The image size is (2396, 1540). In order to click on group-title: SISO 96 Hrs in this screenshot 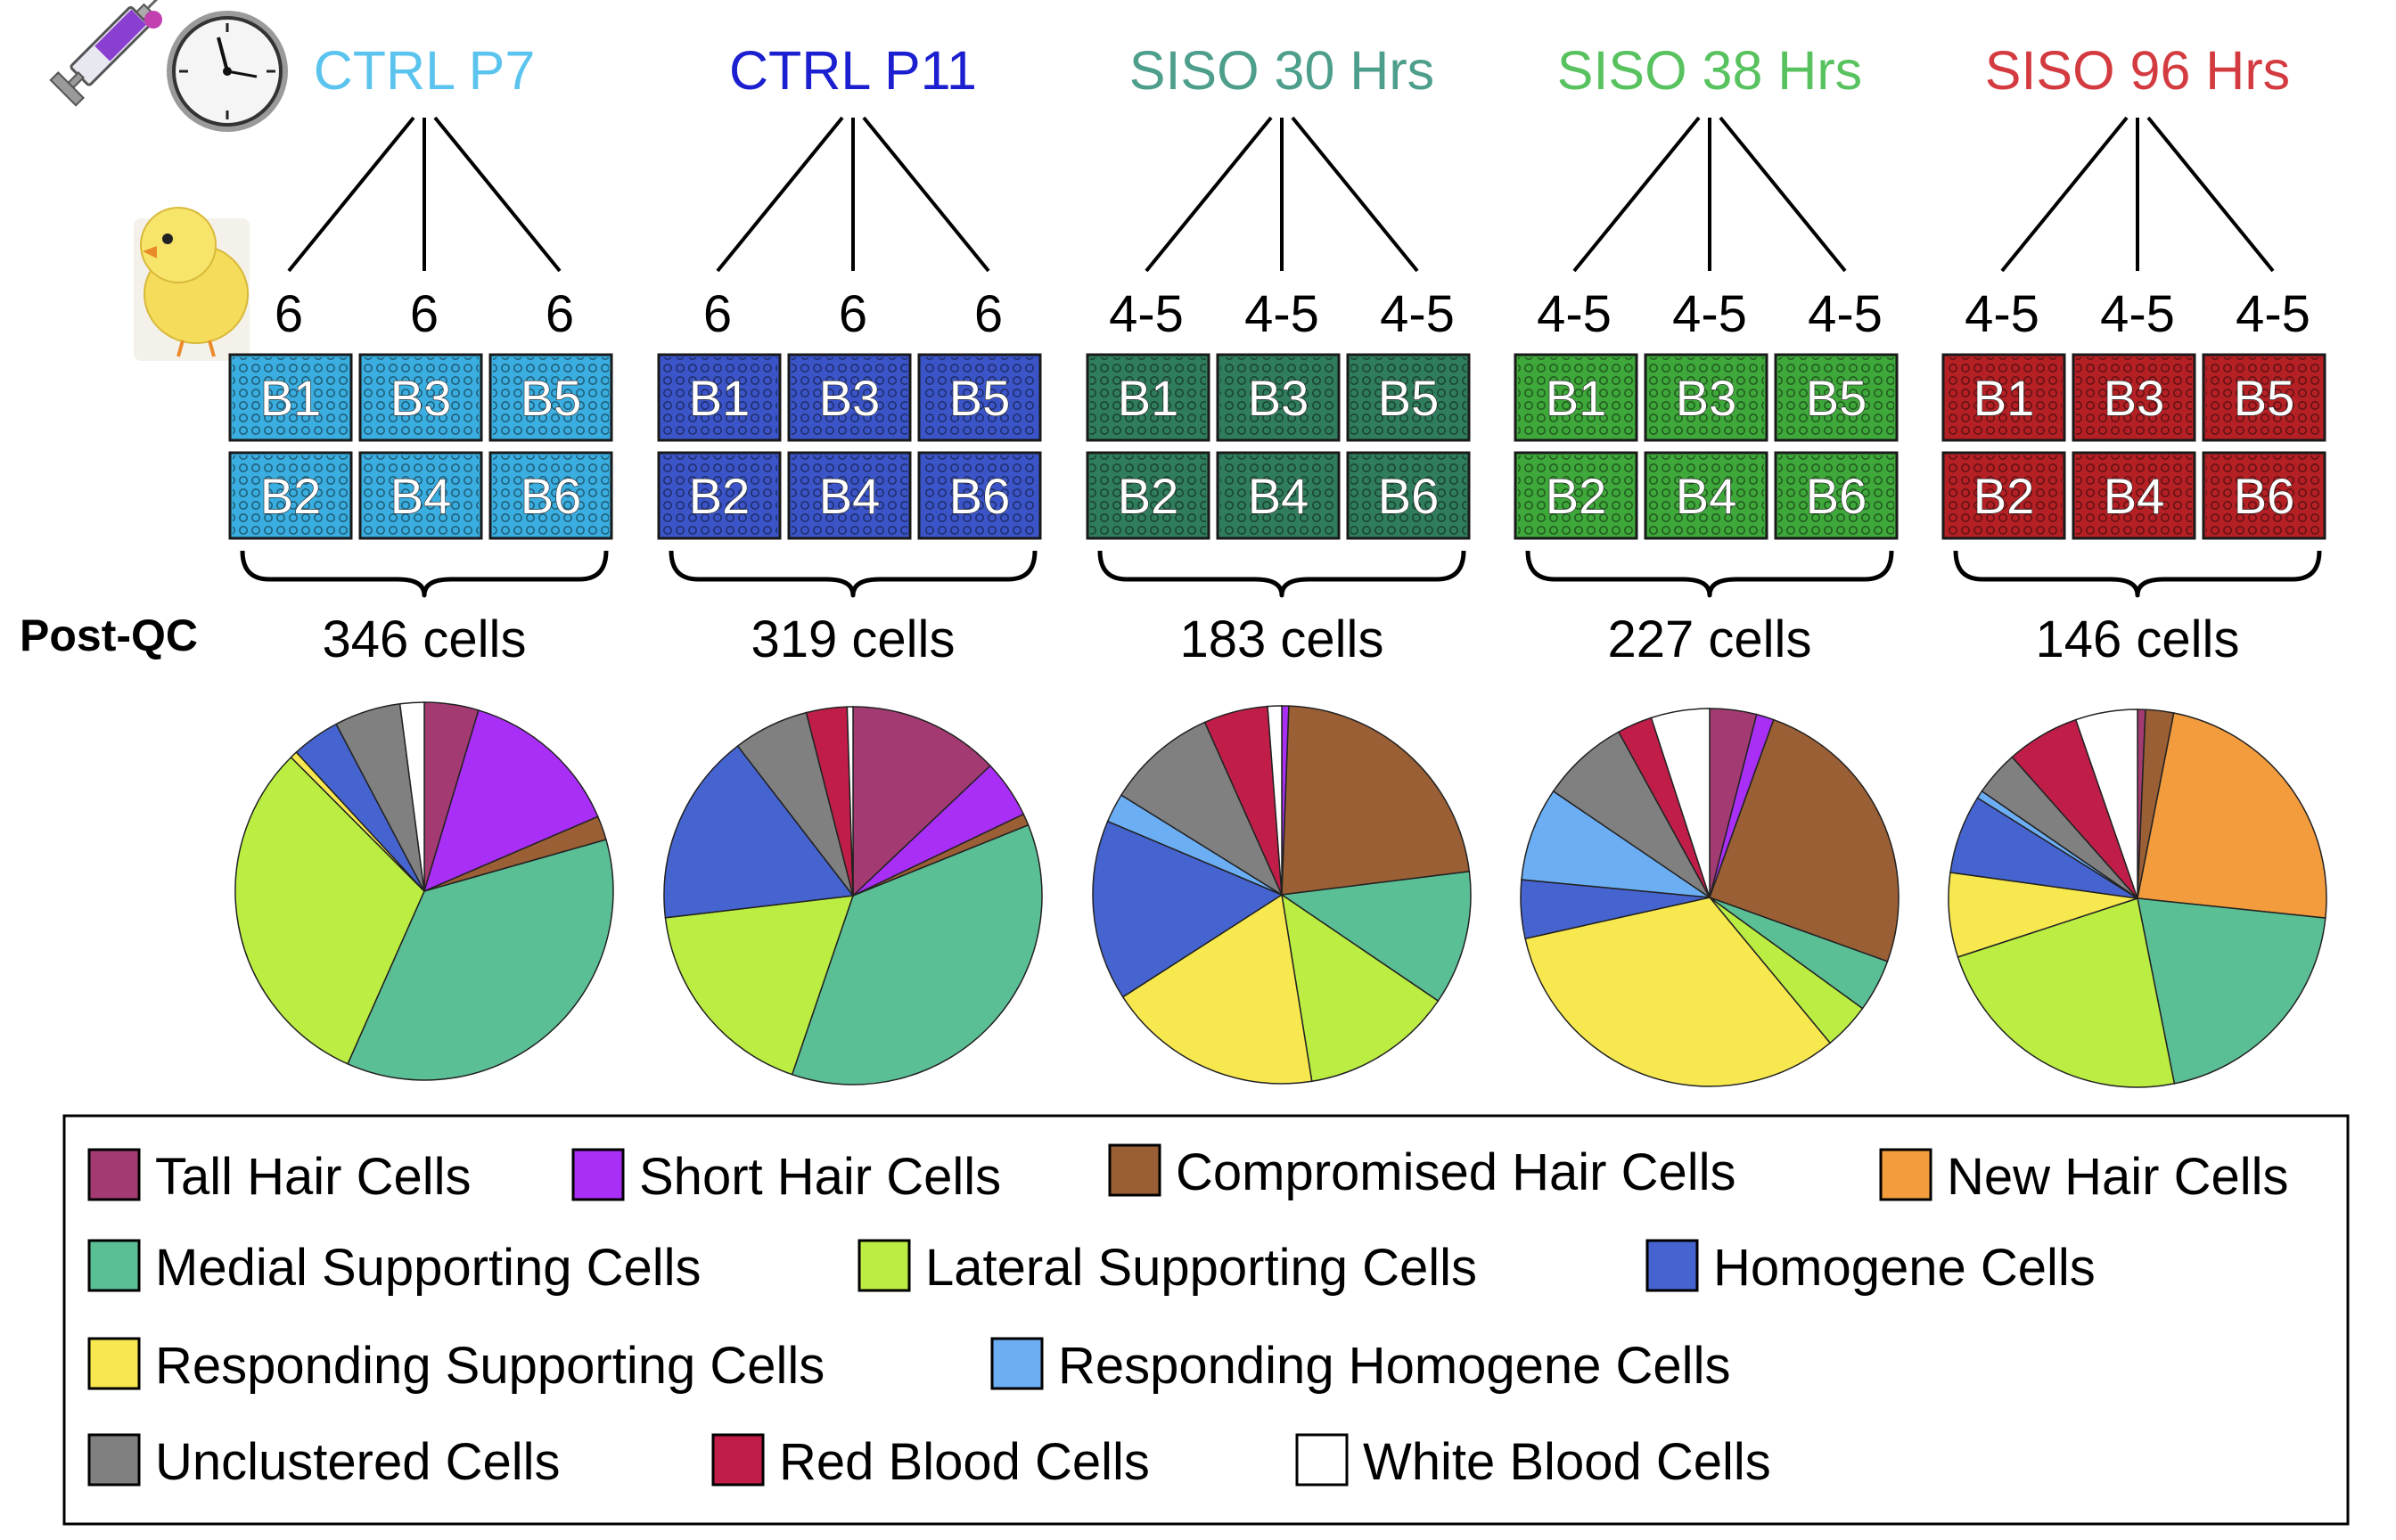, I will do `click(2137, 70)`.